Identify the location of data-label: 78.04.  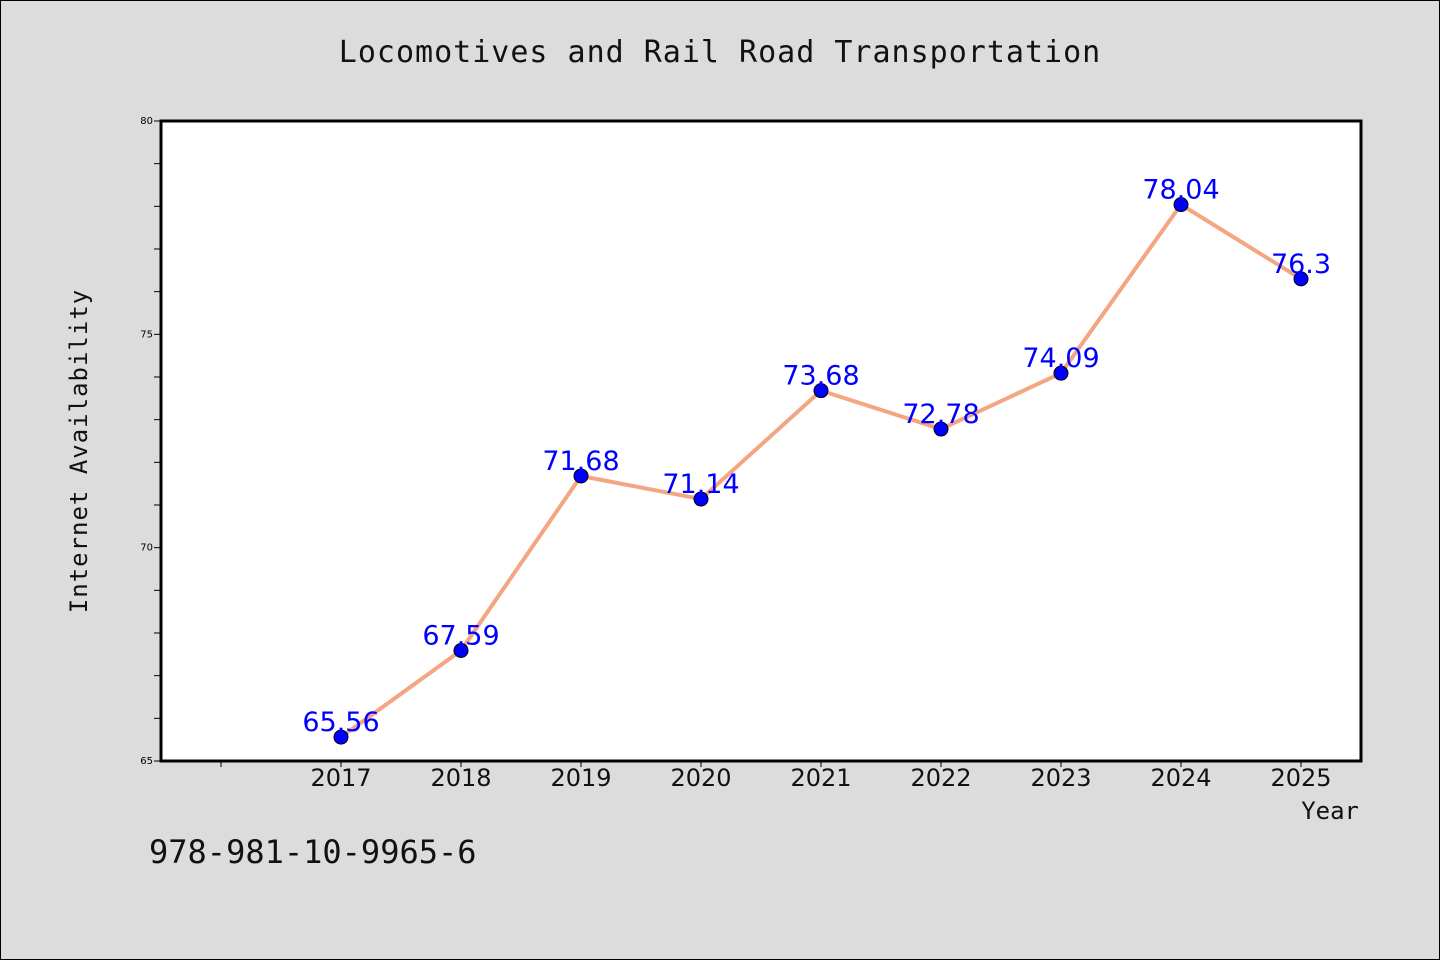
(1180, 190).